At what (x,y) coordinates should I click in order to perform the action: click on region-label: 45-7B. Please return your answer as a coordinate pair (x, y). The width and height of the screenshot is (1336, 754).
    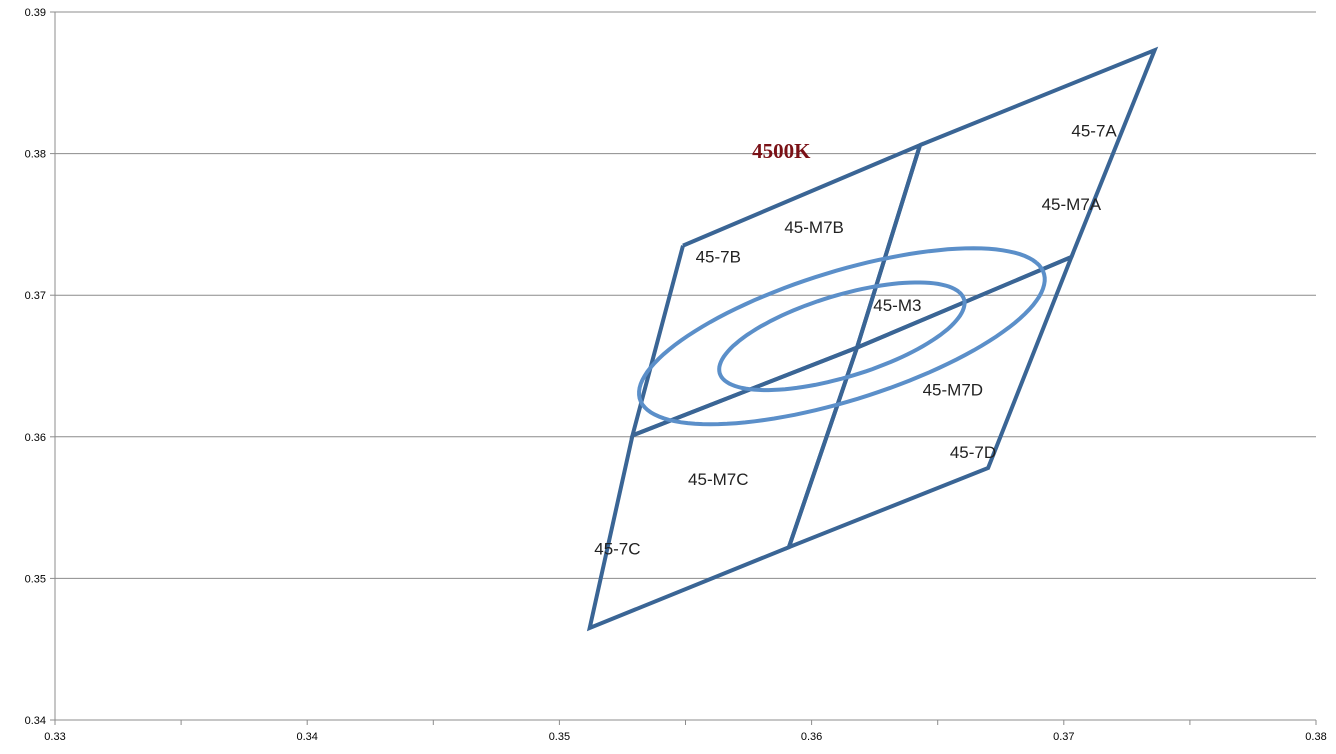
    Looking at the image, I should click on (718, 257).